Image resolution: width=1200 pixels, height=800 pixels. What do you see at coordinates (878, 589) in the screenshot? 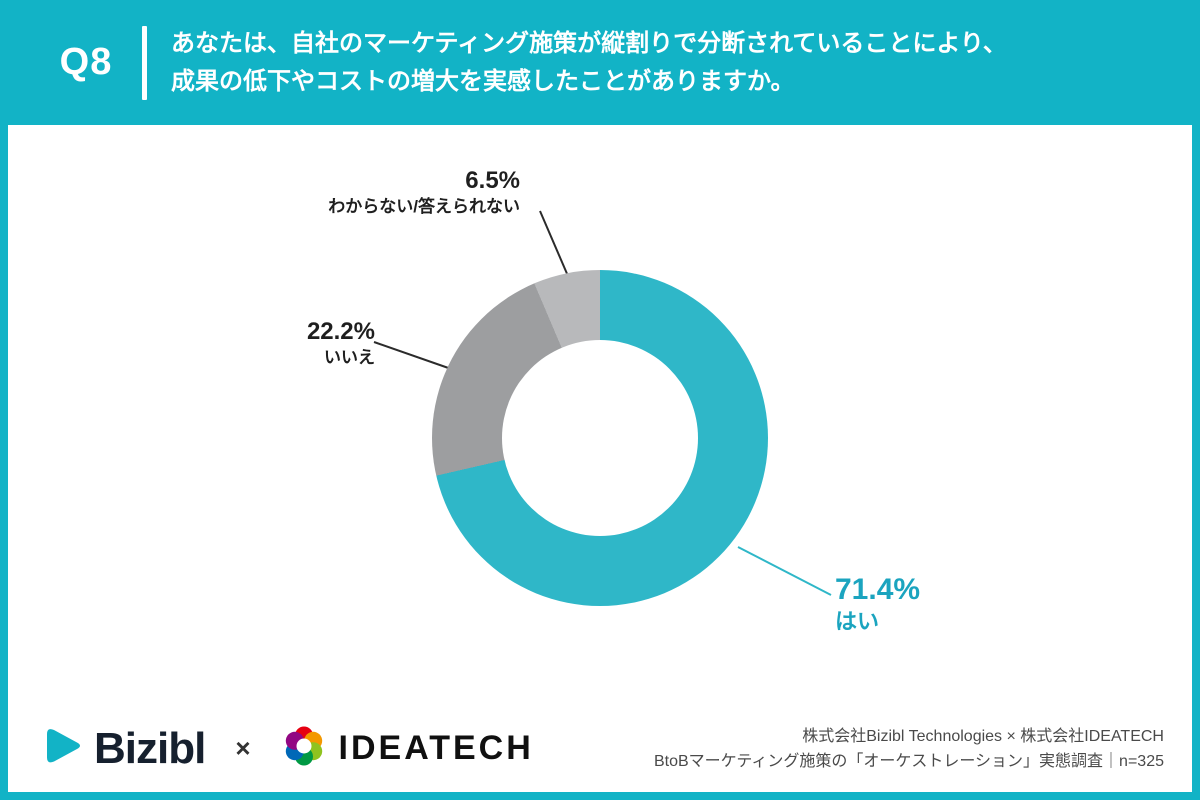
I see `yes-percentage: 71.4%` at bounding box center [878, 589].